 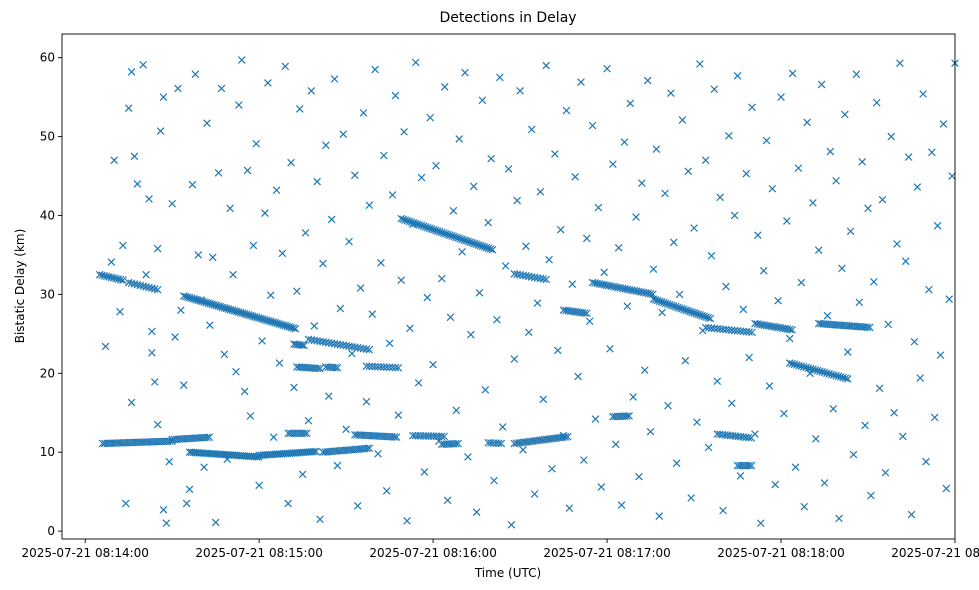 I want to click on x-tick-label: 2025-07-21 08:17:00, so click(x=606, y=553).